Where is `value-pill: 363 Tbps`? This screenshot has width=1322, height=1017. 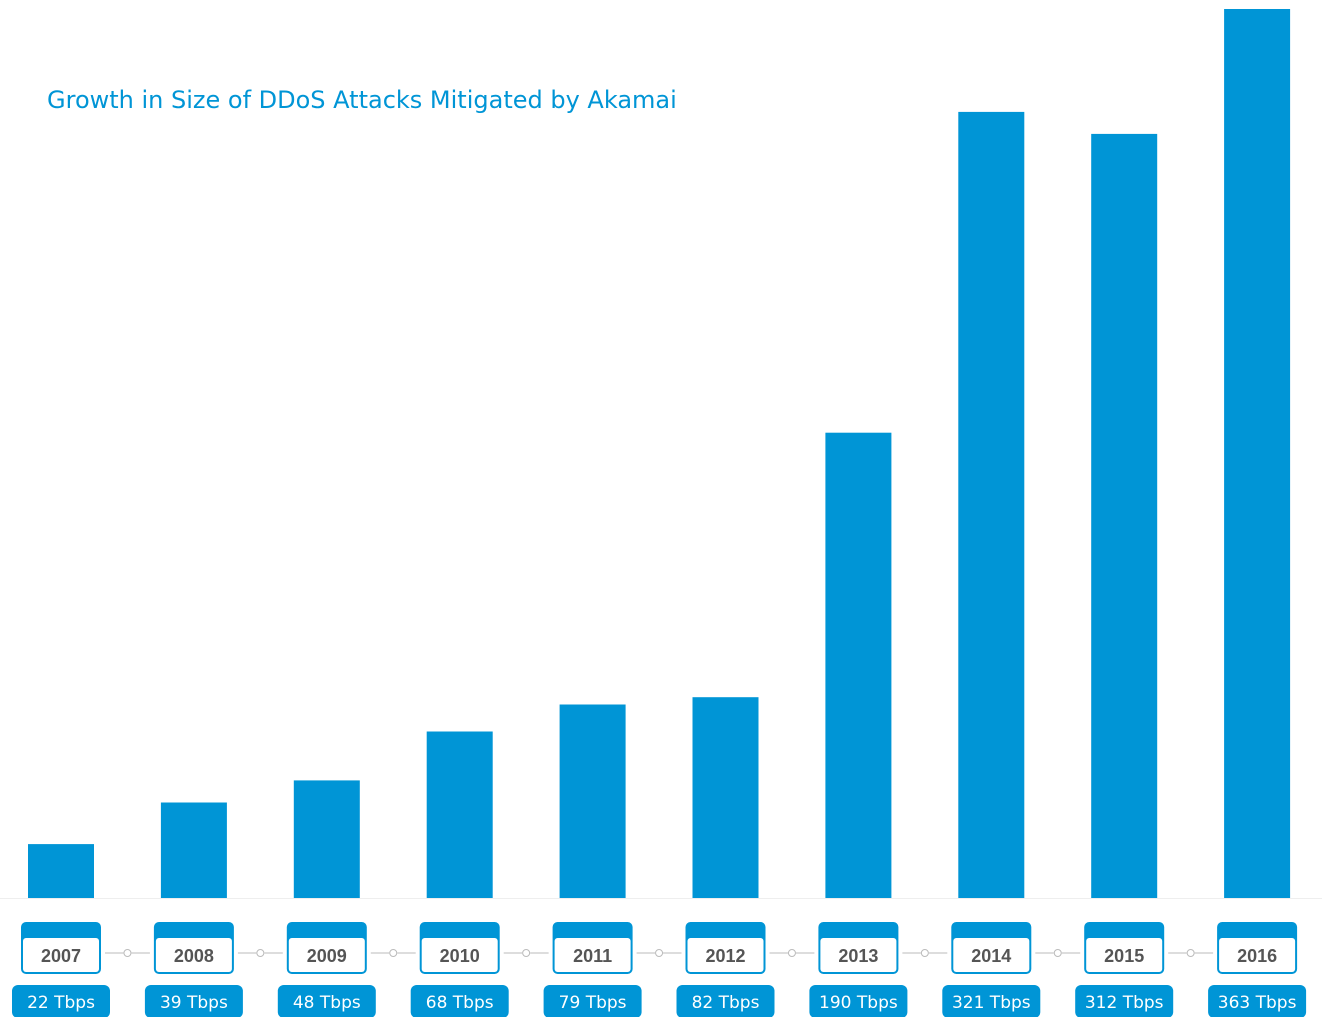 value-pill: 363 Tbps is located at coordinates (1257, 1001).